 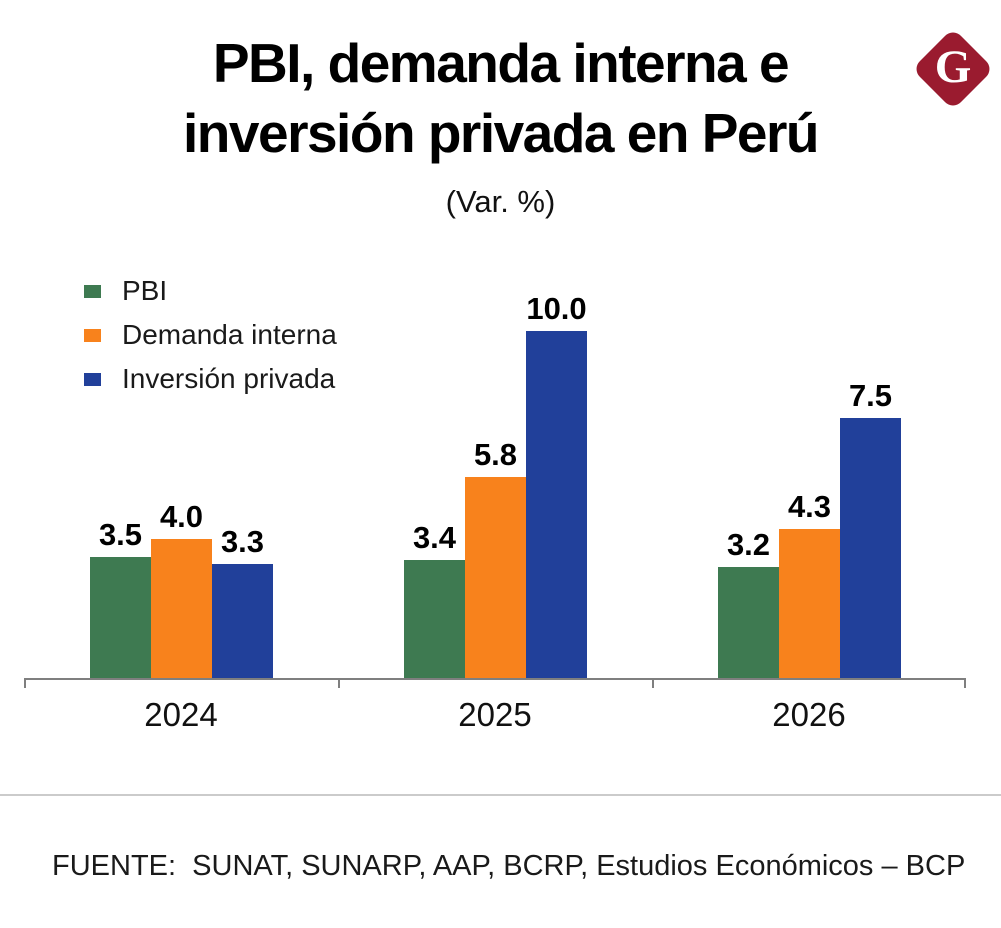 What do you see at coordinates (500, 795) in the screenshot?
I see `footer-divider` at bounding box center [500, 795].